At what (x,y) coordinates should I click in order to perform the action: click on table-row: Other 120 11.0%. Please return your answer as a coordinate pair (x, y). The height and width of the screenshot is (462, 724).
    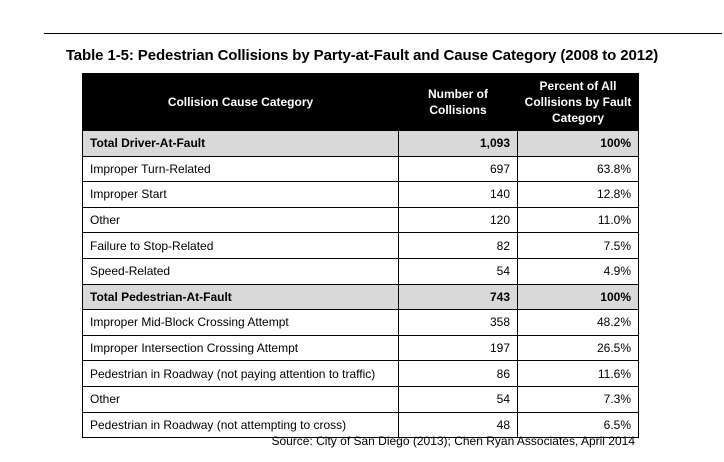
    Looking at the image, I should click on (360, 220).